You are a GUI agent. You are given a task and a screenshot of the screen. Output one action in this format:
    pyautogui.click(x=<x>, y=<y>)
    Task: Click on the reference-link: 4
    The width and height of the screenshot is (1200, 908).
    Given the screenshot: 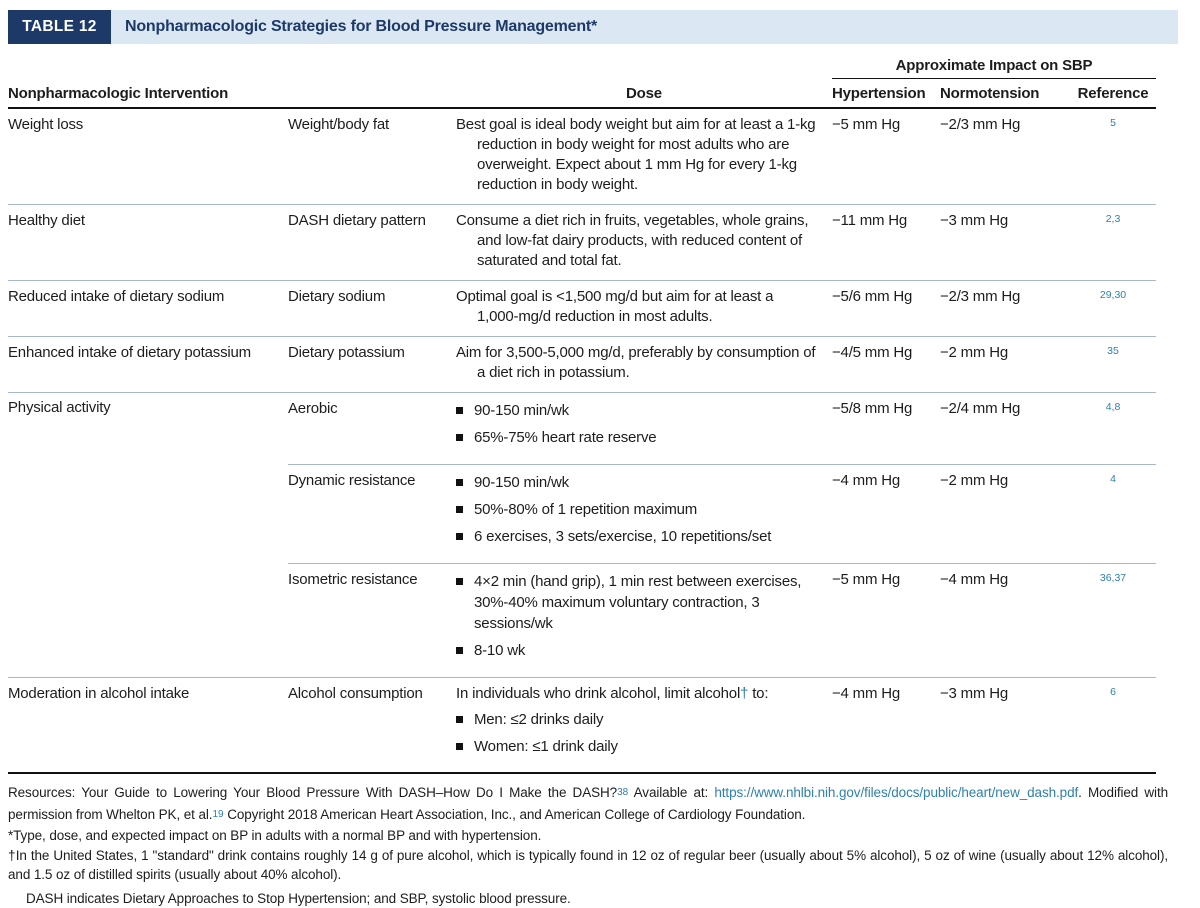 What is the action you would take?
    pyautogui.click(x=1113, y=479)
    